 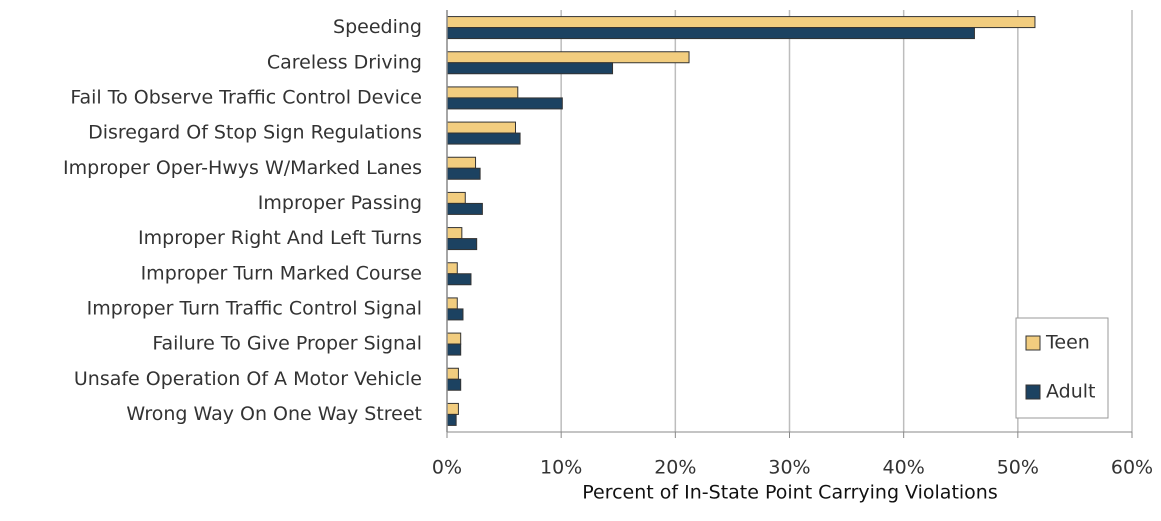 What do you see at coordinates (281, 273) in the screenshot?
I see `y-tick-label: Improper Turn Marked Course` at bounding box center [281, 273].